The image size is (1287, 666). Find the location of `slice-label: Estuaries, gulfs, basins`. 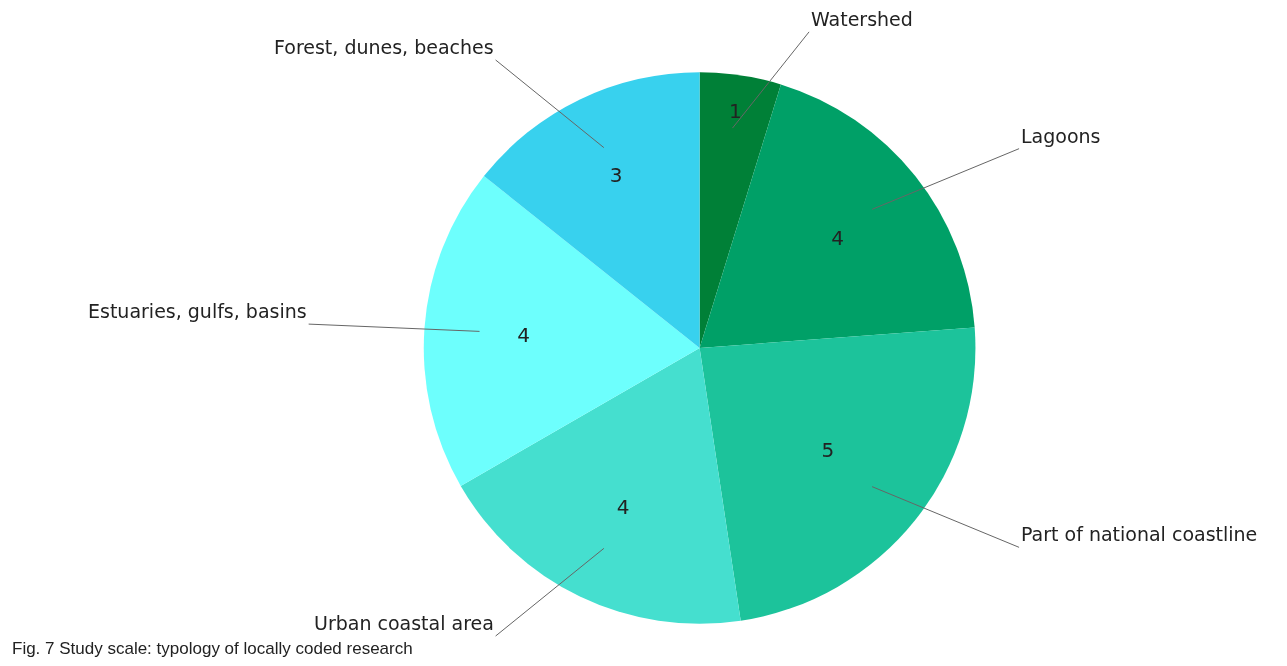

slice-label: Estuaries, gulfs, basins is located at coordinates (197, 311).